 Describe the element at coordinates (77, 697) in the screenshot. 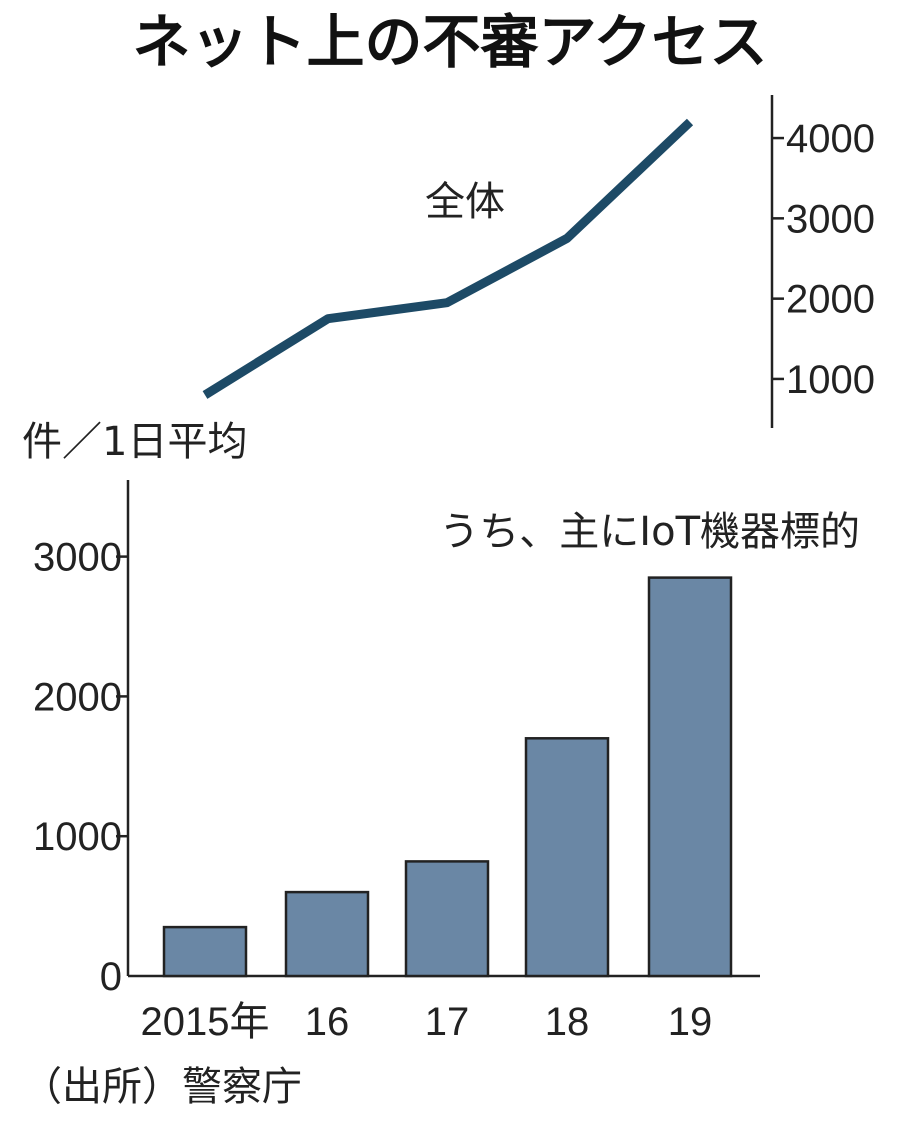

I see `bar-y-tick-label: 2000` at that location.